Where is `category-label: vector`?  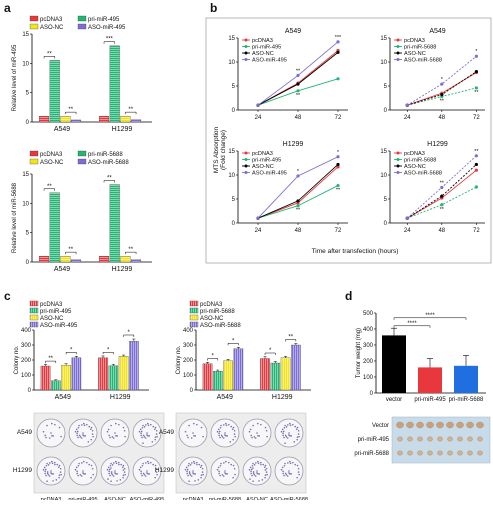
category-label: vector is located at coordinates (394, 400).